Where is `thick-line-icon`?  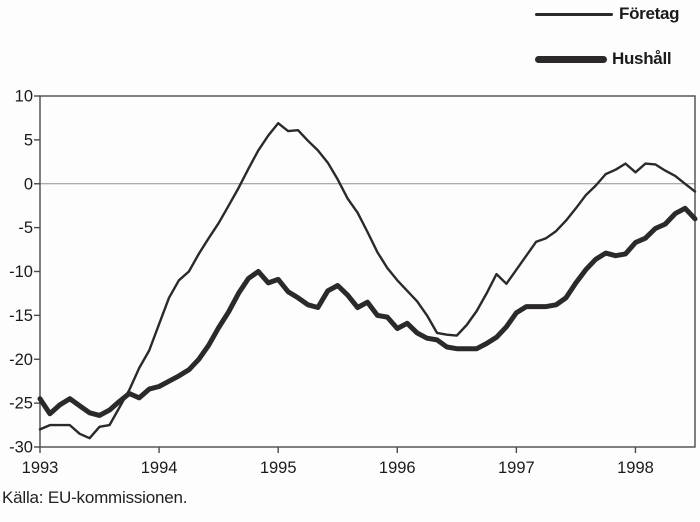
thick-line-icon is located at coordinates (571, 59).